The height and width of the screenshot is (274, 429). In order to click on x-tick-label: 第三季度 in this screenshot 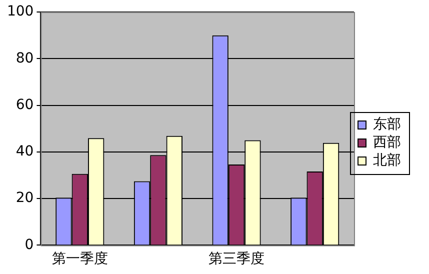, I will do `click(236, 259)`.